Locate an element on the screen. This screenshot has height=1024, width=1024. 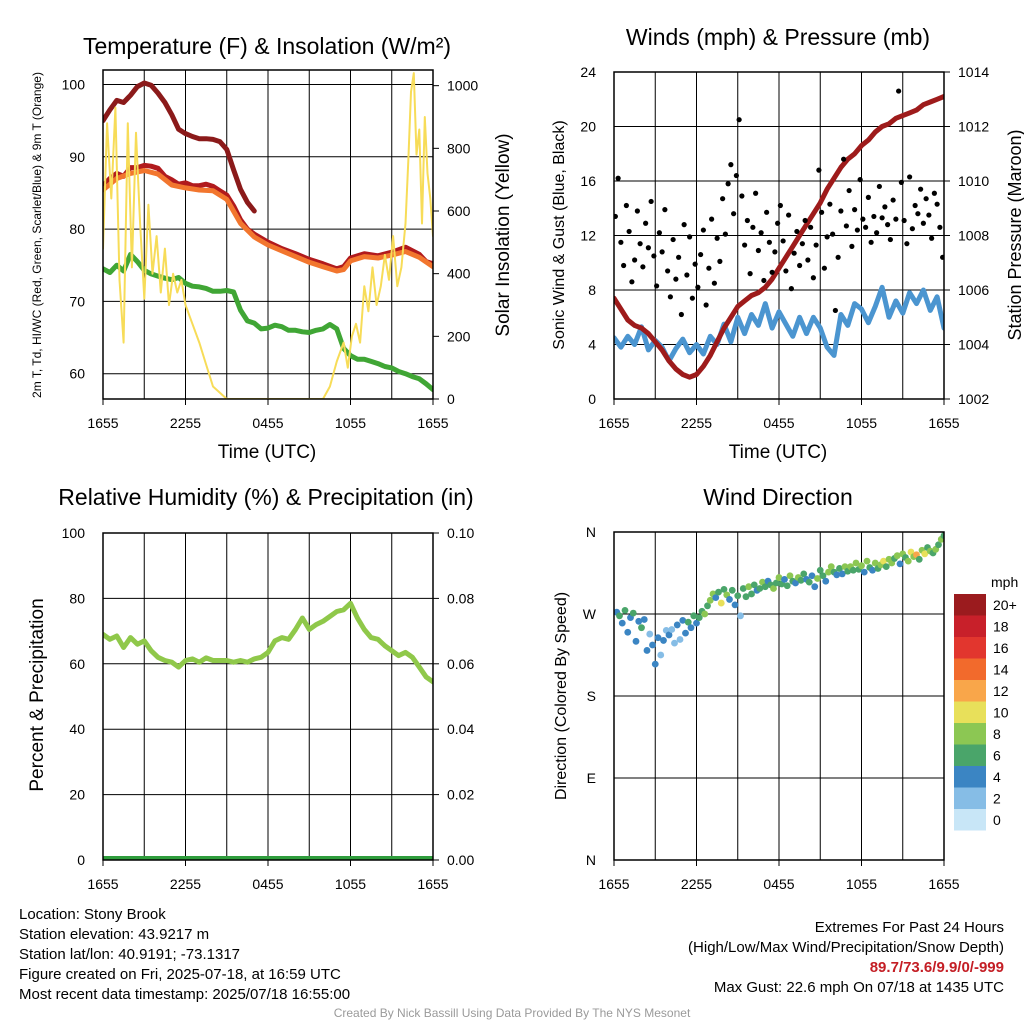
y2-tick-label: 0.06 is located at coordinates (460, 664).